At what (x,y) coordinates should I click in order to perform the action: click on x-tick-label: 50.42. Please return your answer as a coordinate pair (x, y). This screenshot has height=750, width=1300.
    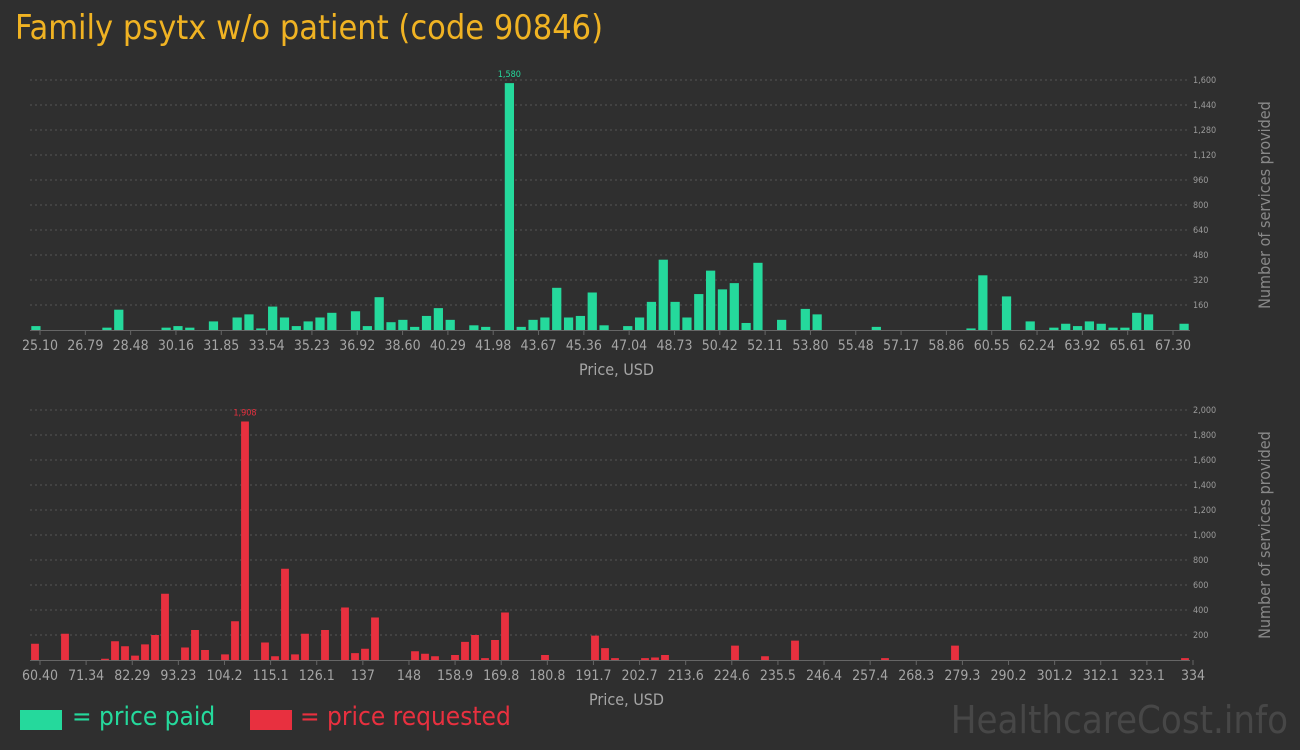
    Looking at the image, I should click on (720, 346).